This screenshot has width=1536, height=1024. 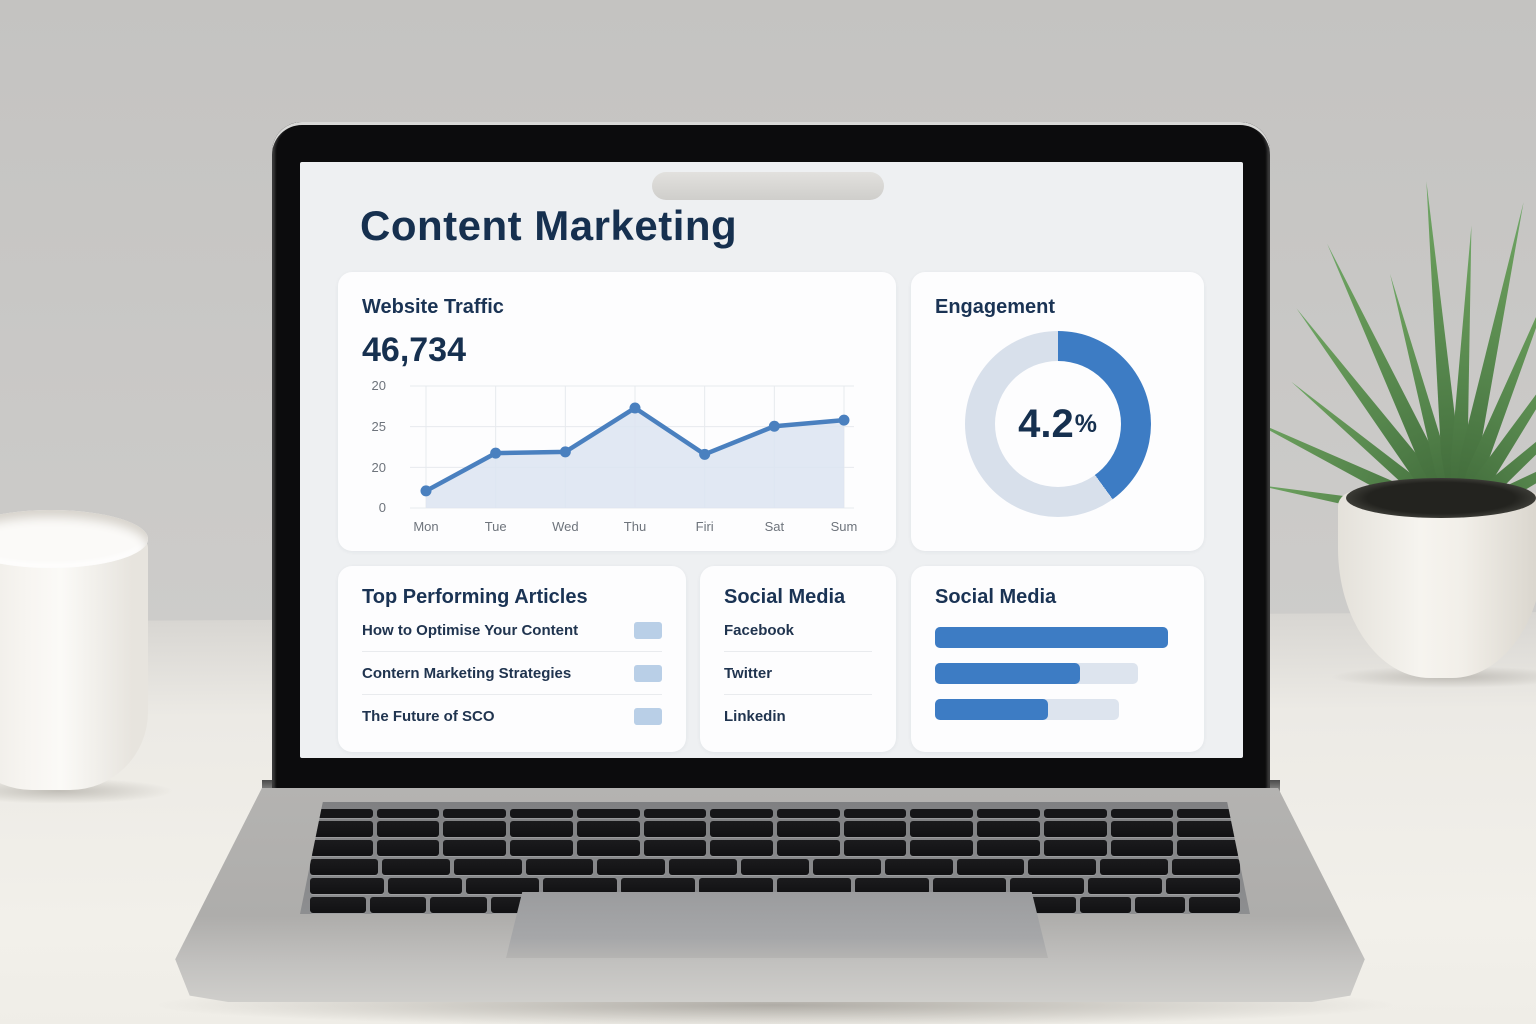 What do you see at coordinates (378, 467) in the screenshot?
I see `y-tick: 20` at bounding box center [378, 467].